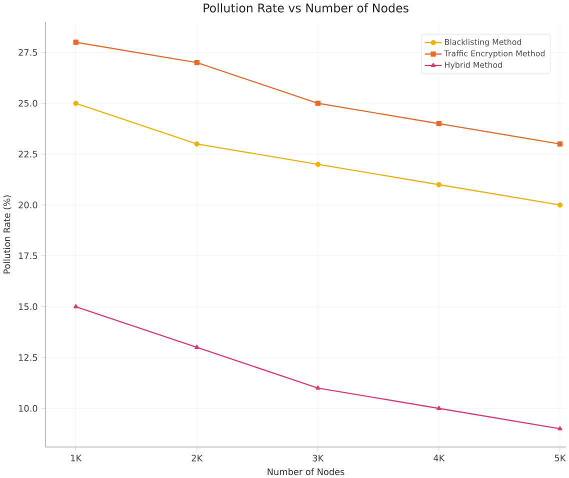 The width and height of the screenshot is (569, 478). What do you see at coordinates (560, 458) in the screenshot?
I see `x-tick-label: 5K` at bounding box center [560, 458].